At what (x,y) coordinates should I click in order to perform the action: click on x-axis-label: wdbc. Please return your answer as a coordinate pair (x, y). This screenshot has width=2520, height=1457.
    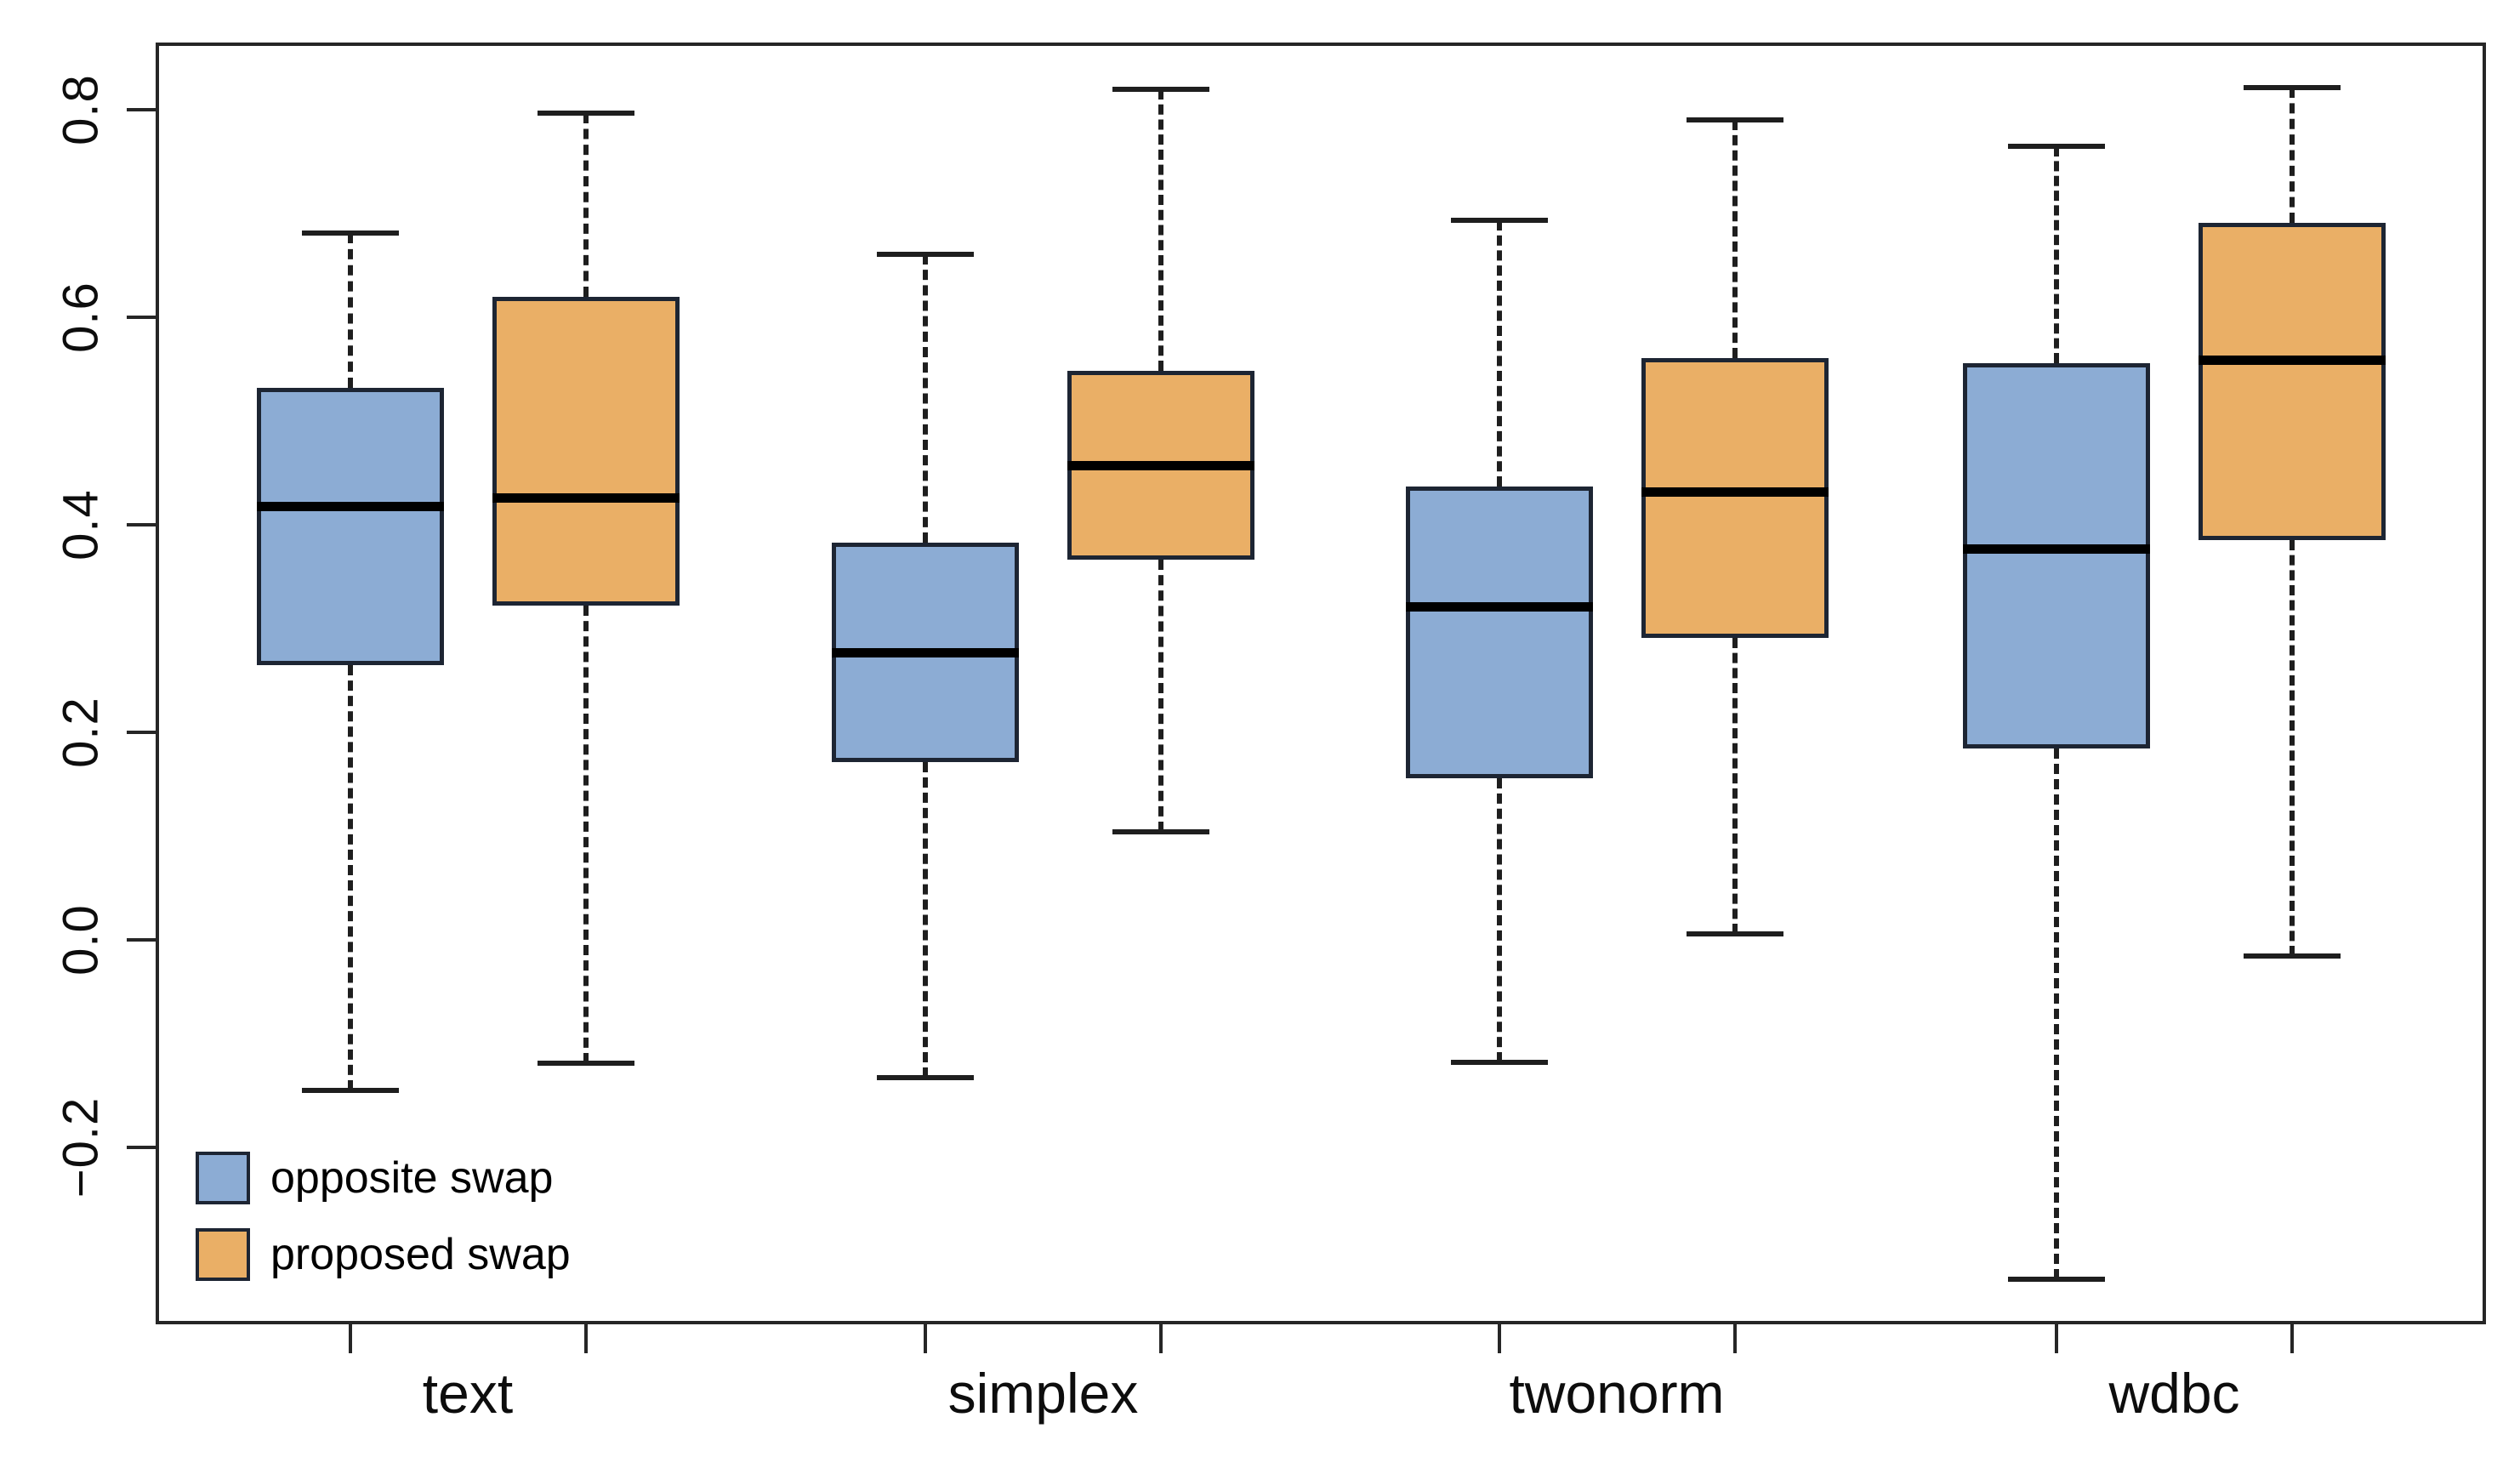
    Looking at the image, I should click on (2174, 1393).